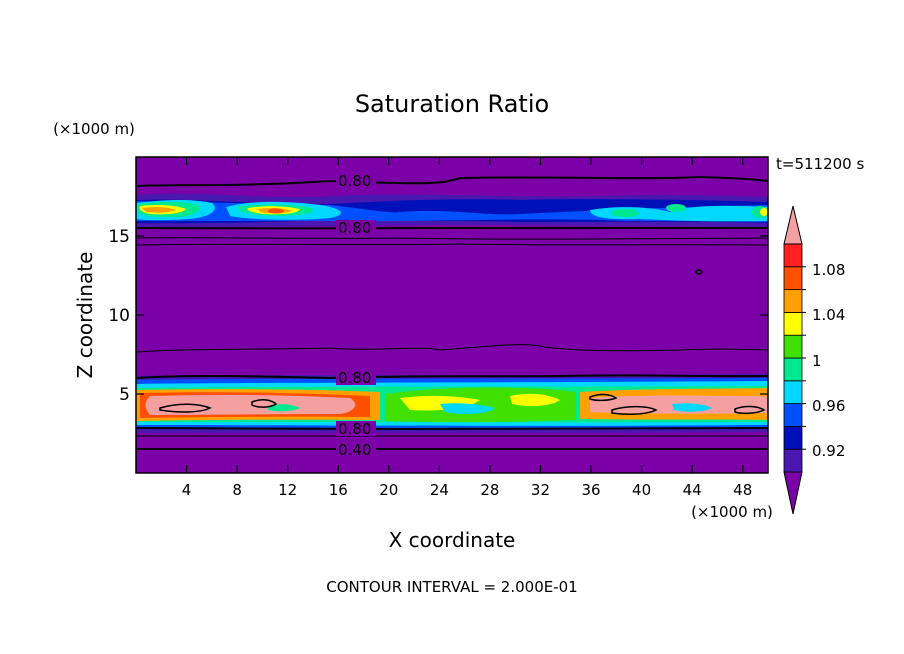 This screenshot has height=654, width=904. Describe the element at coordinates (159, 209) in the screenshot. I see `upper-band-orange-left` at that location.